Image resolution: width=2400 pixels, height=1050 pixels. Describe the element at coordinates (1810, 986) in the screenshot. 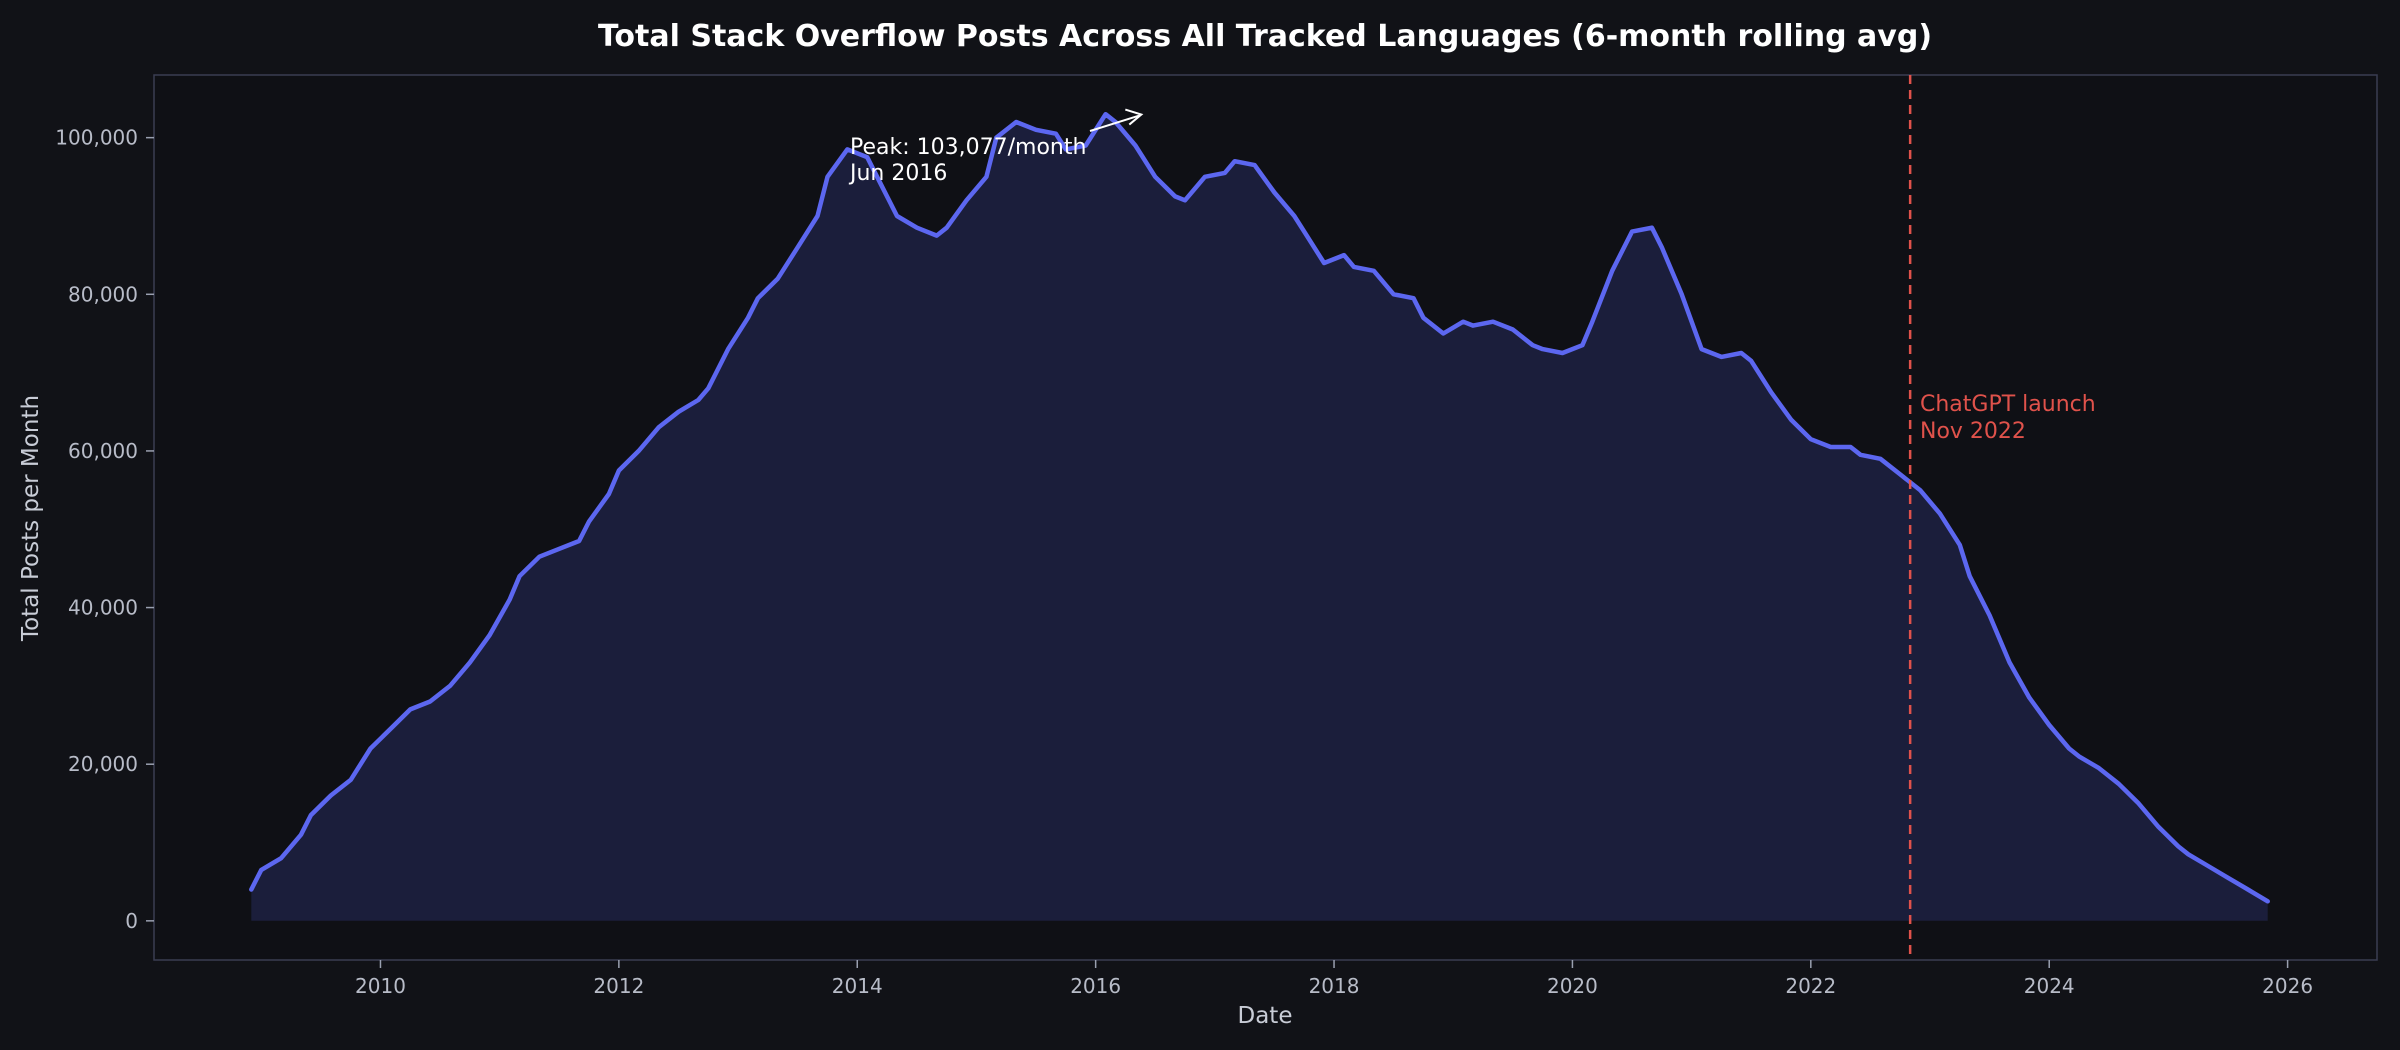

I see `x-tick-label: 2022` at that location.